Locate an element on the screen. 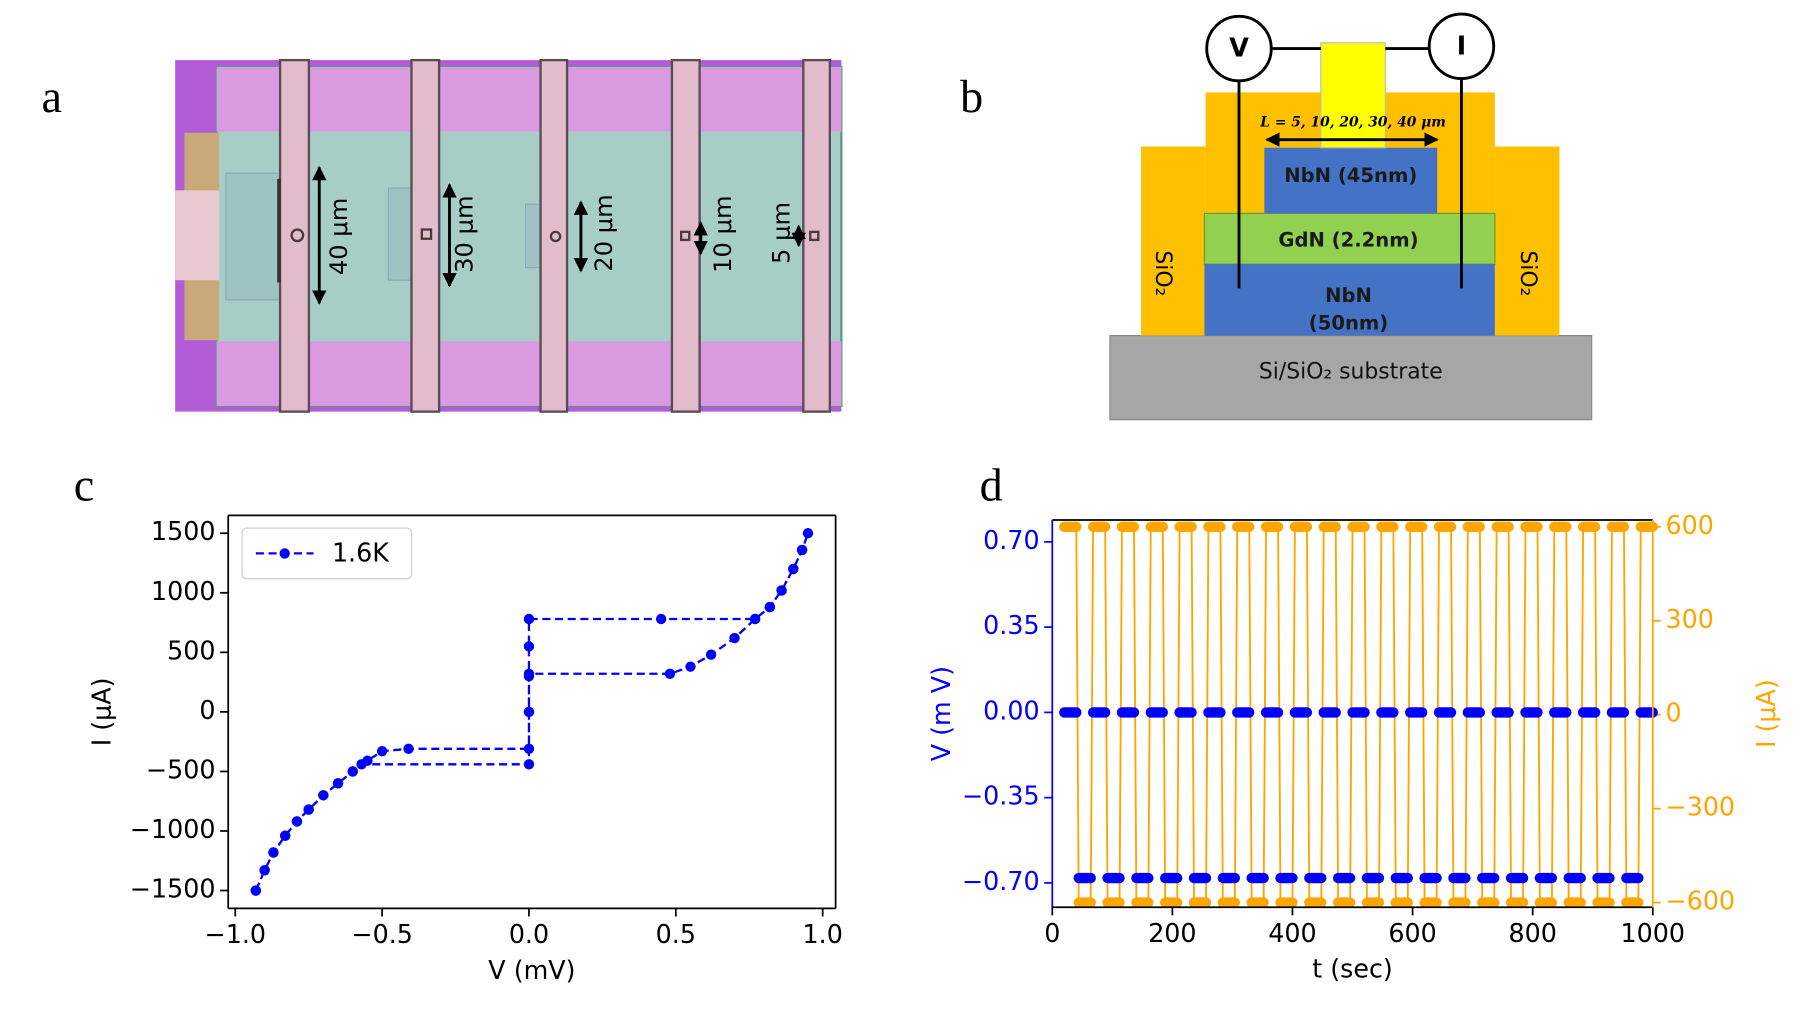 The width and height of the screenshot is (1798, 1010). scale-label: 20 μm is located at coordinates (604, 232).